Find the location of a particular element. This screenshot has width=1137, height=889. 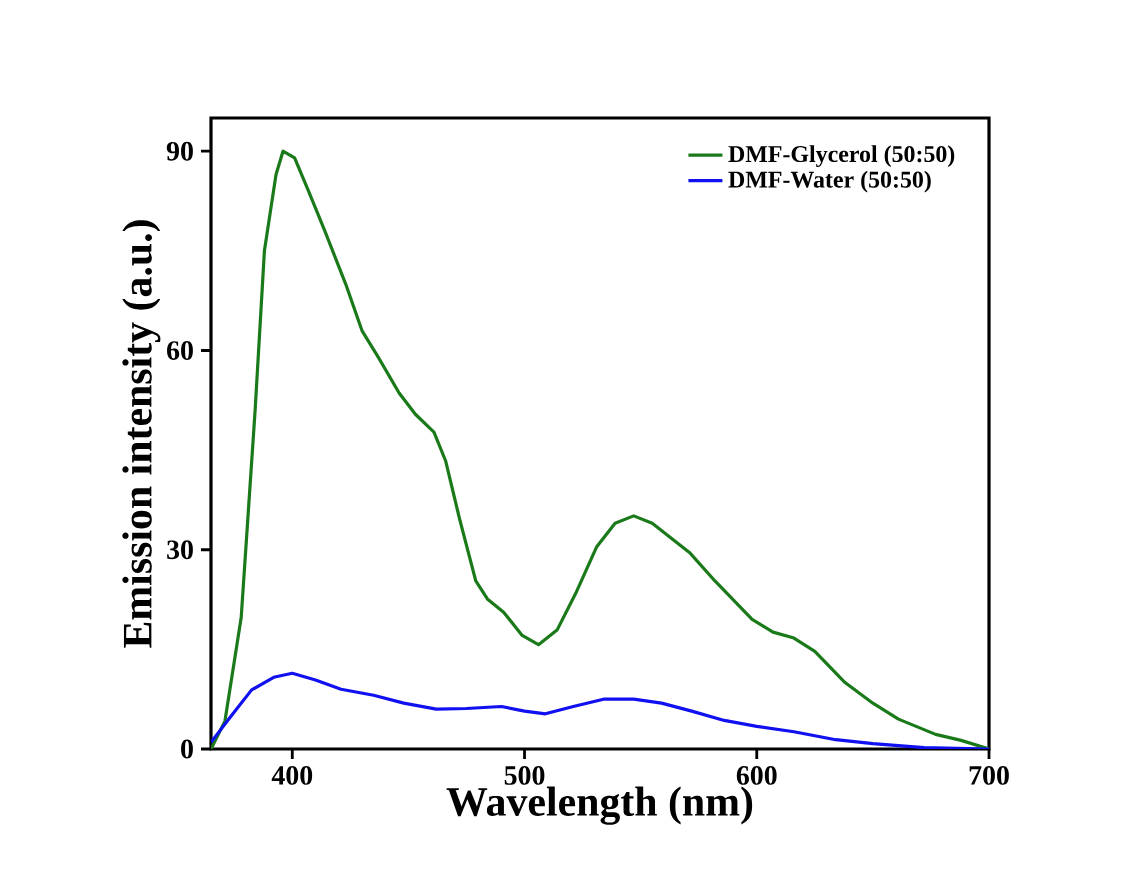

y-axis-title: Emission intensity (a.u.) is located at coordinates (141, 434).